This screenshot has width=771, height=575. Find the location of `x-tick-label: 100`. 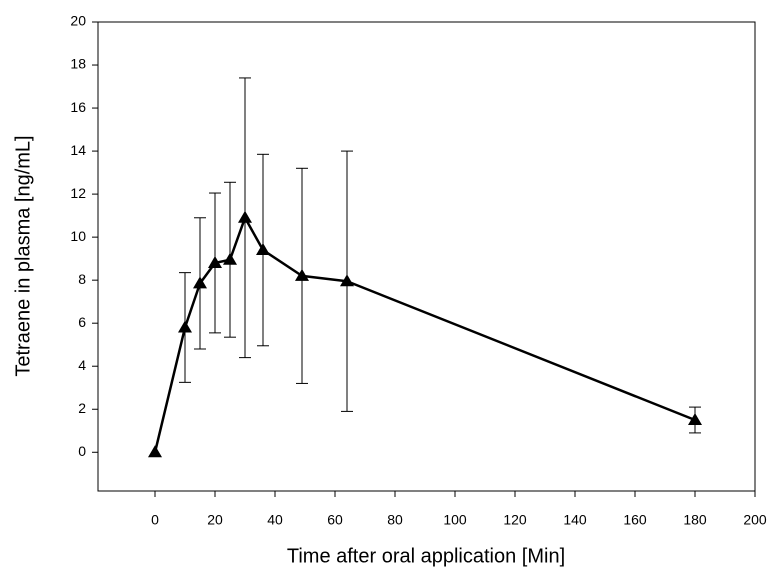

x-tick-label: 100 is located at coordinates (455, 520).